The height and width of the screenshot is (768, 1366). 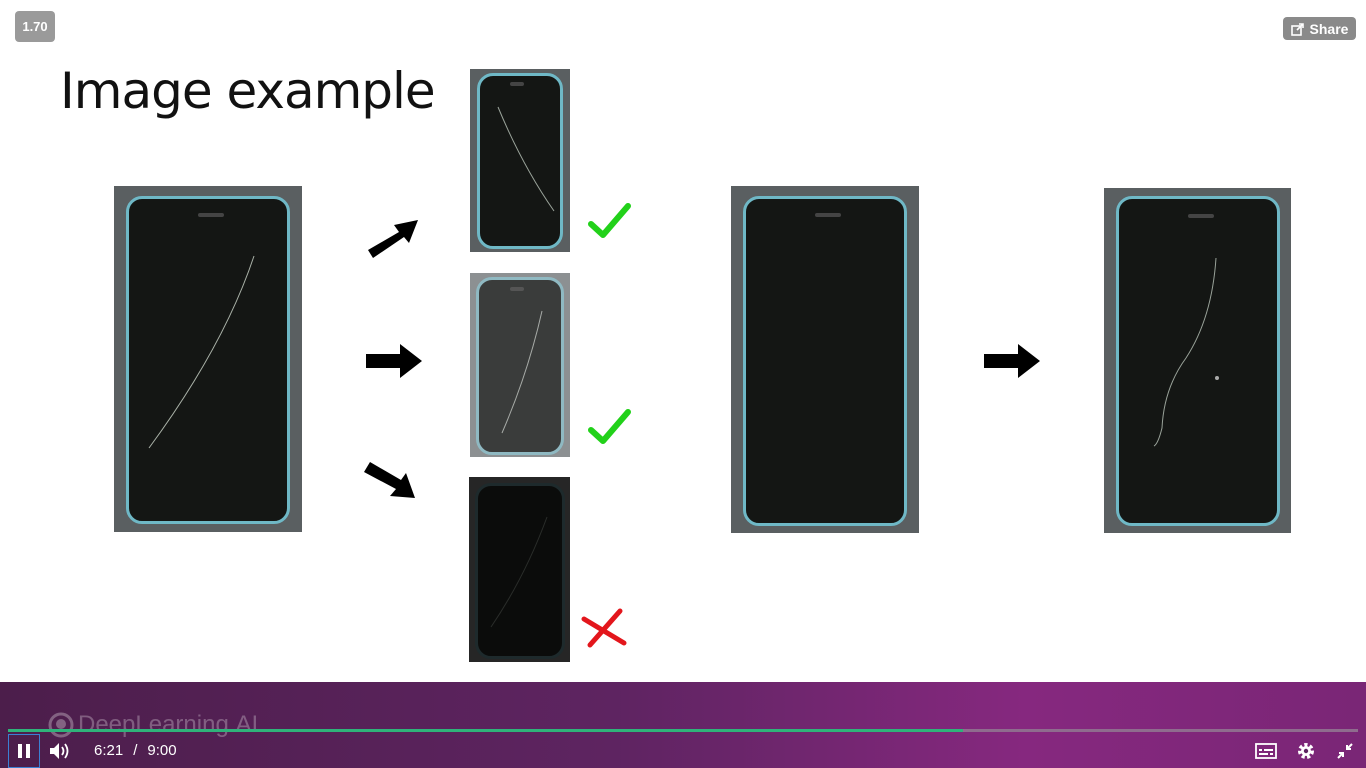 I want to click on time-display: 6:21 / 9:00, so click(x=135, y=750).